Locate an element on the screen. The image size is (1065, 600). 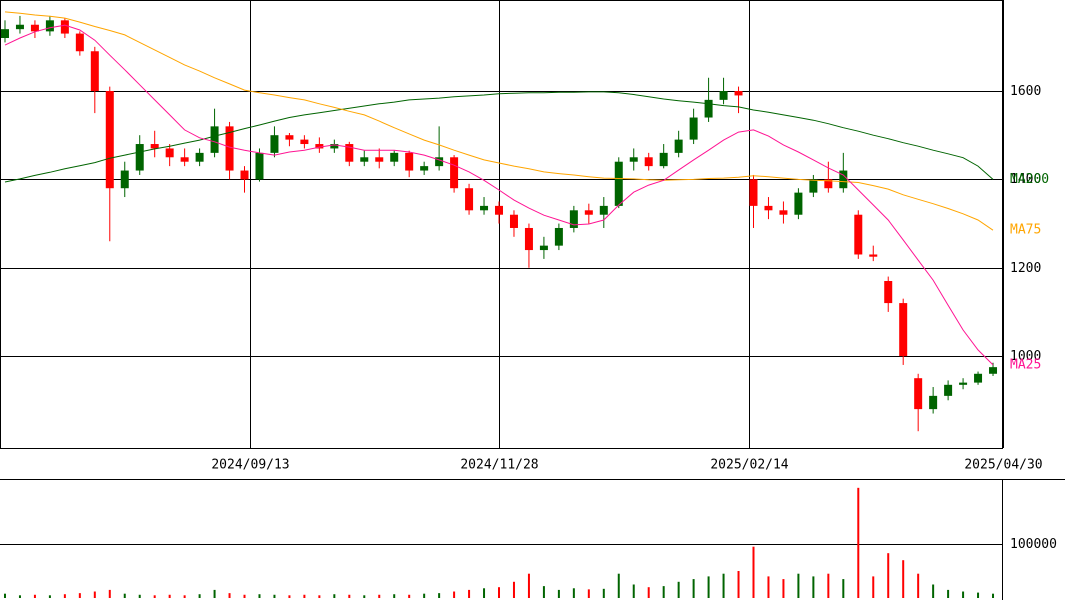
x-tick-label: 2024/09/13 is located at coordinates (250, 465).